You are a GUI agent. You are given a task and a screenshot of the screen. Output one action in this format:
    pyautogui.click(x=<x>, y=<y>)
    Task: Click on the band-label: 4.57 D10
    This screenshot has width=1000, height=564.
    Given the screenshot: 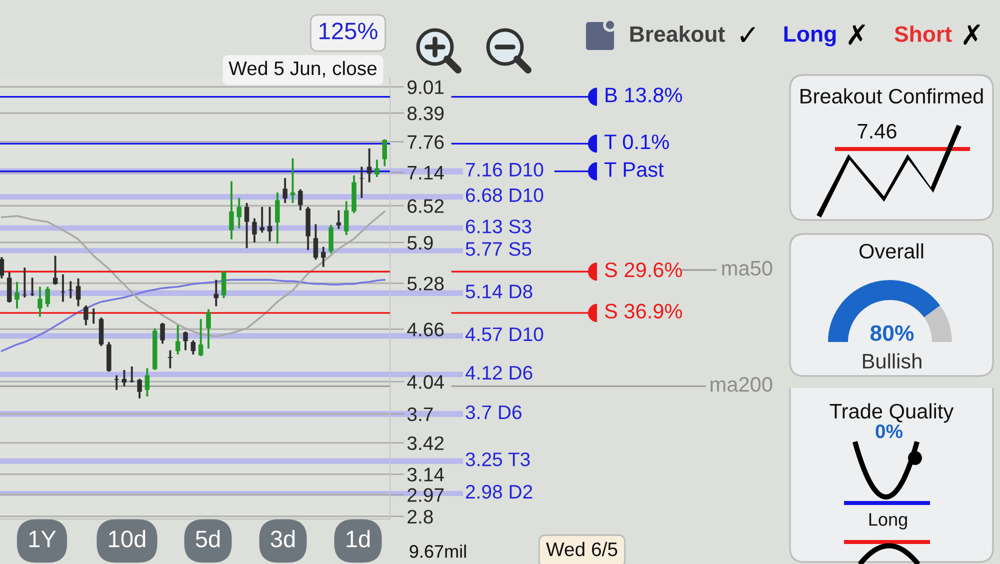 What is the action you would take?
    pyautogui.click(x=504, y=334)
    